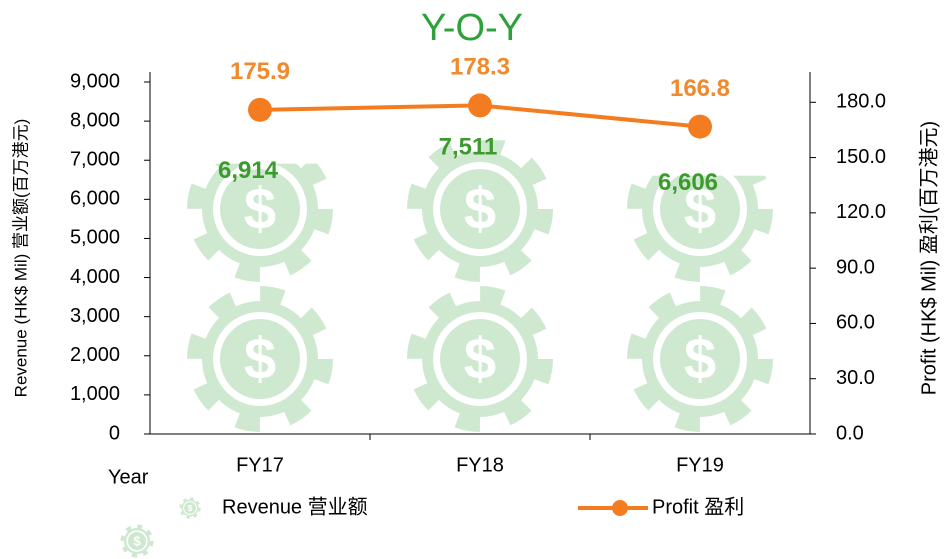 This screenshot has height=559, width=945. Describe the element at coordinates (855, 378) in the screenshot. I see `y2-tick-label: 30.0` at that location.